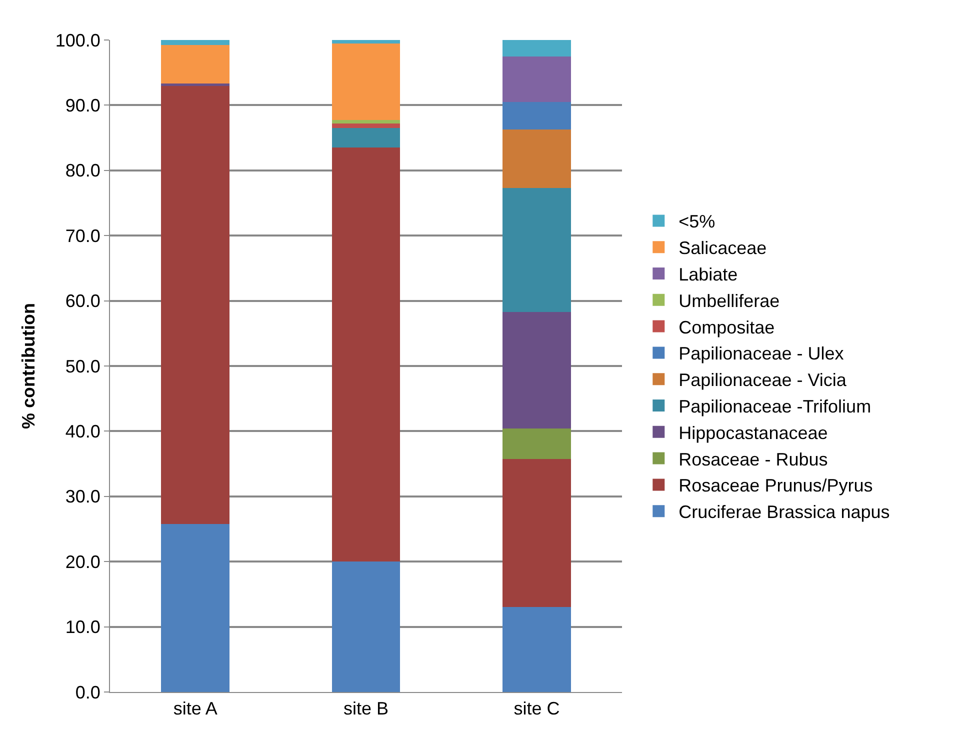 Image resolution: width=956 pixels, height=742 pixels. I want to click on y-tick-label: 50.0, so click(82, 366).